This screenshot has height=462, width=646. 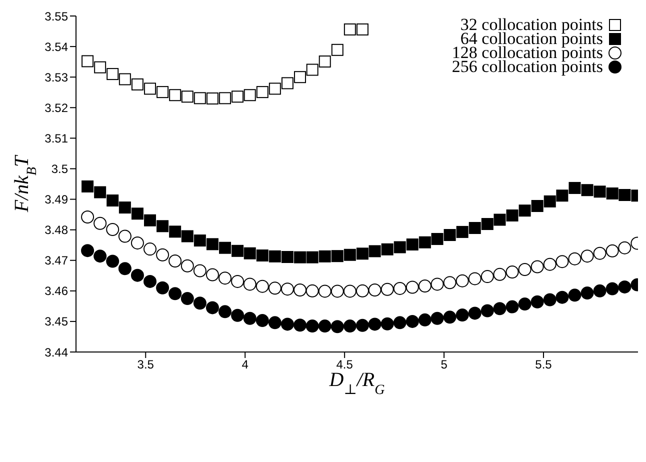 I want to click on y-tick-label: 3.45, so click(x=56, y=321).